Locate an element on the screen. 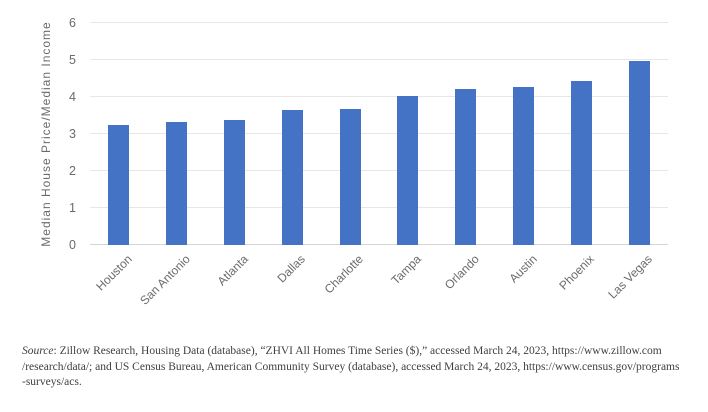 The height and width of the screenshot is (412, 708). gridline-y2 is located at coordinates (379, 170).